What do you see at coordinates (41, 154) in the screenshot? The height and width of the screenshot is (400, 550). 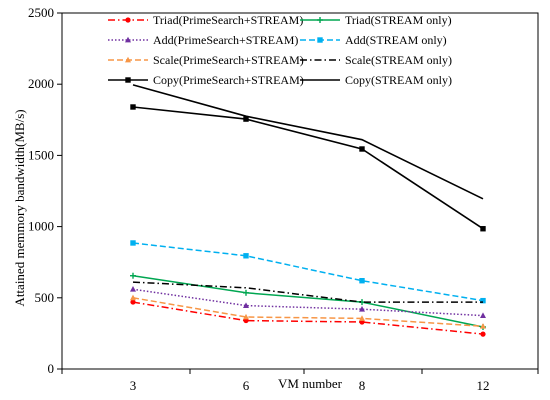 I see `y-tick-label: 1500` at bounding box center [41, 154].